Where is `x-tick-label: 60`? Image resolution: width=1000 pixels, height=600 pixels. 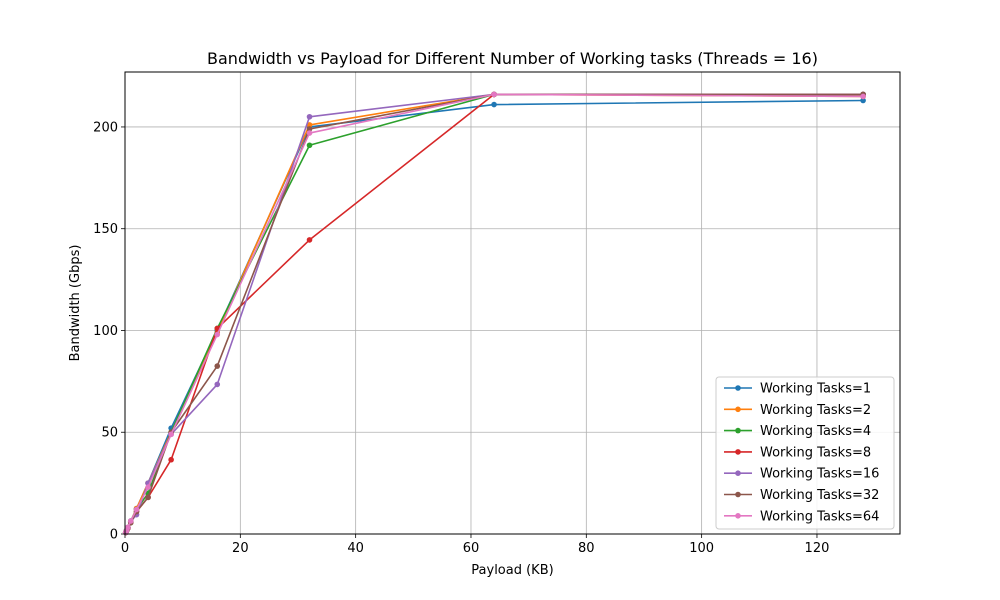
x-tick-label: 60 is located at coordinates (471, 548).